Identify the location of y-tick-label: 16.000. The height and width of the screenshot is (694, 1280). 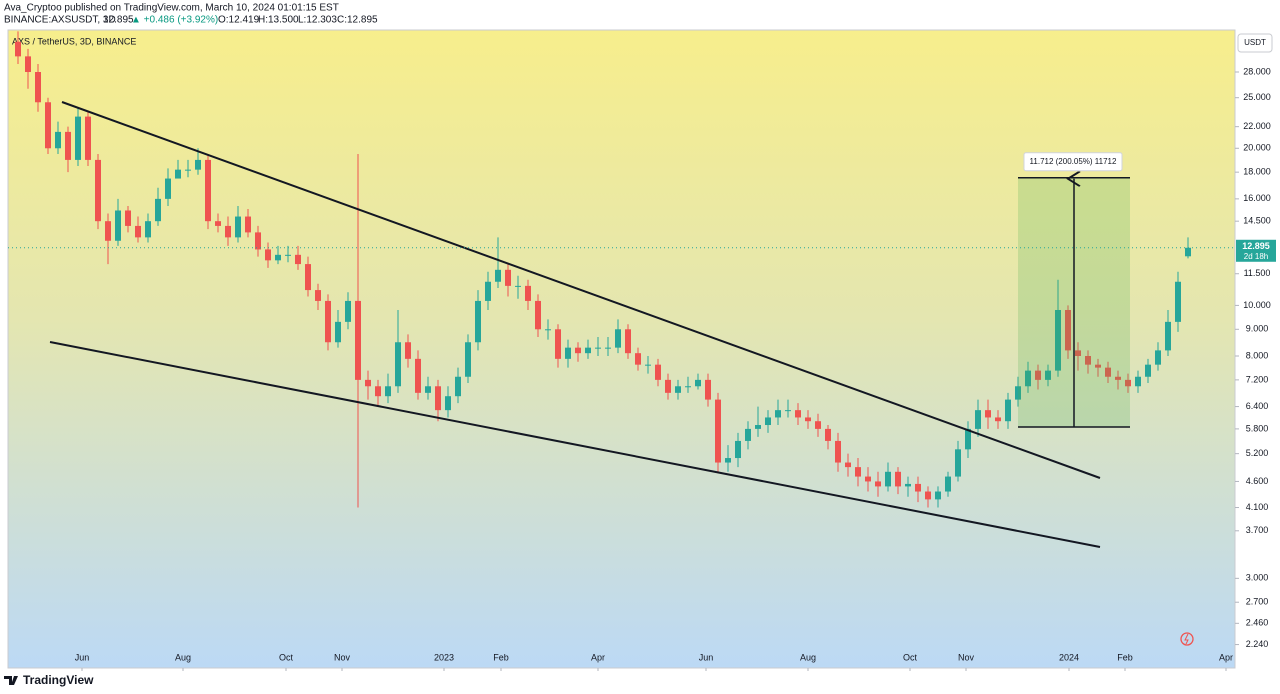
(1257, 198).